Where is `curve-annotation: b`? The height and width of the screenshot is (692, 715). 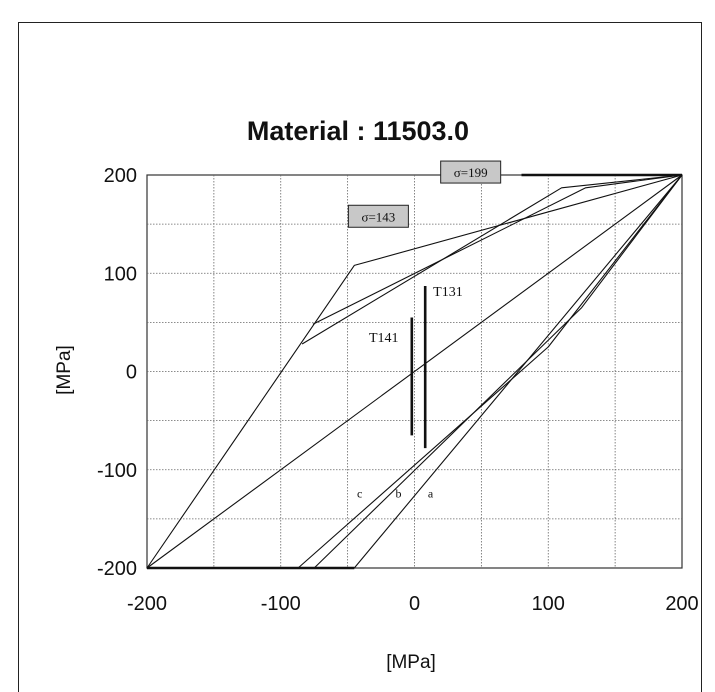
curve-annotation: b is located at coordinates (398, 493).